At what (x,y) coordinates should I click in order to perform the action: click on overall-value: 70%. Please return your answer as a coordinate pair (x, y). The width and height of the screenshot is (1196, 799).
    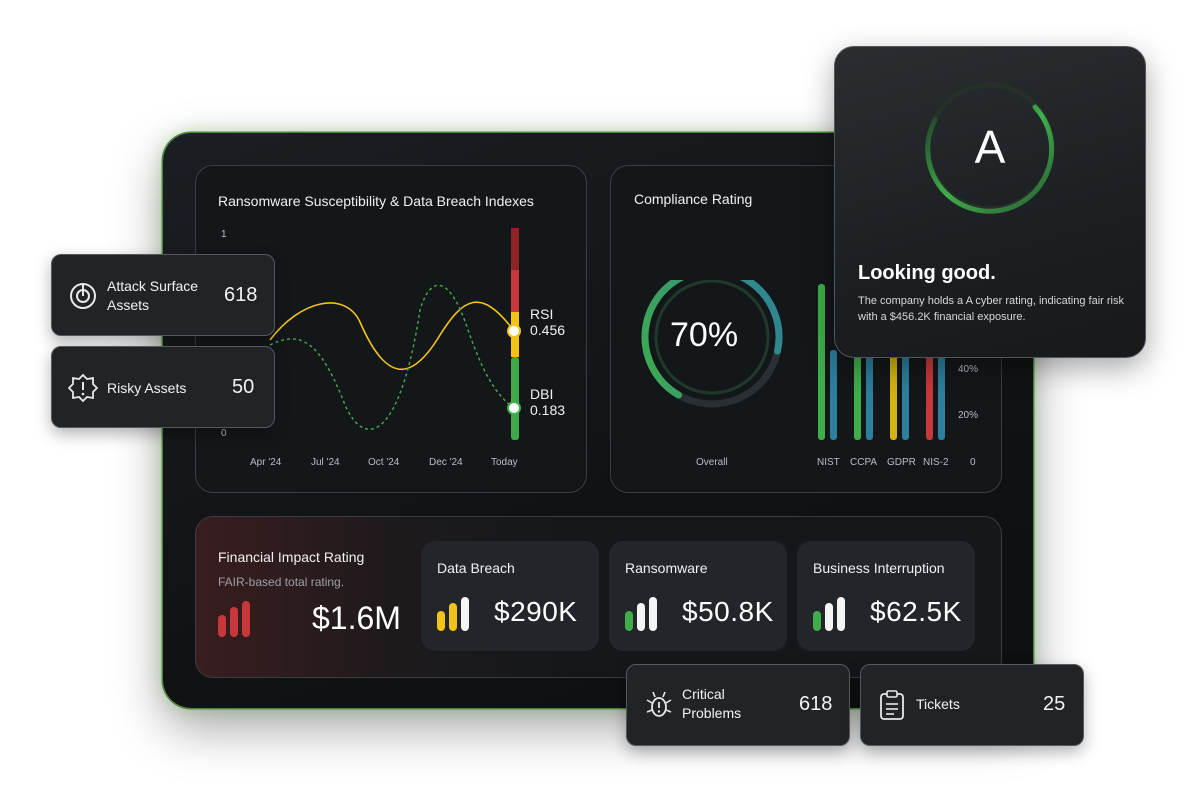
    Looking at the image, I should click on (704, 335).